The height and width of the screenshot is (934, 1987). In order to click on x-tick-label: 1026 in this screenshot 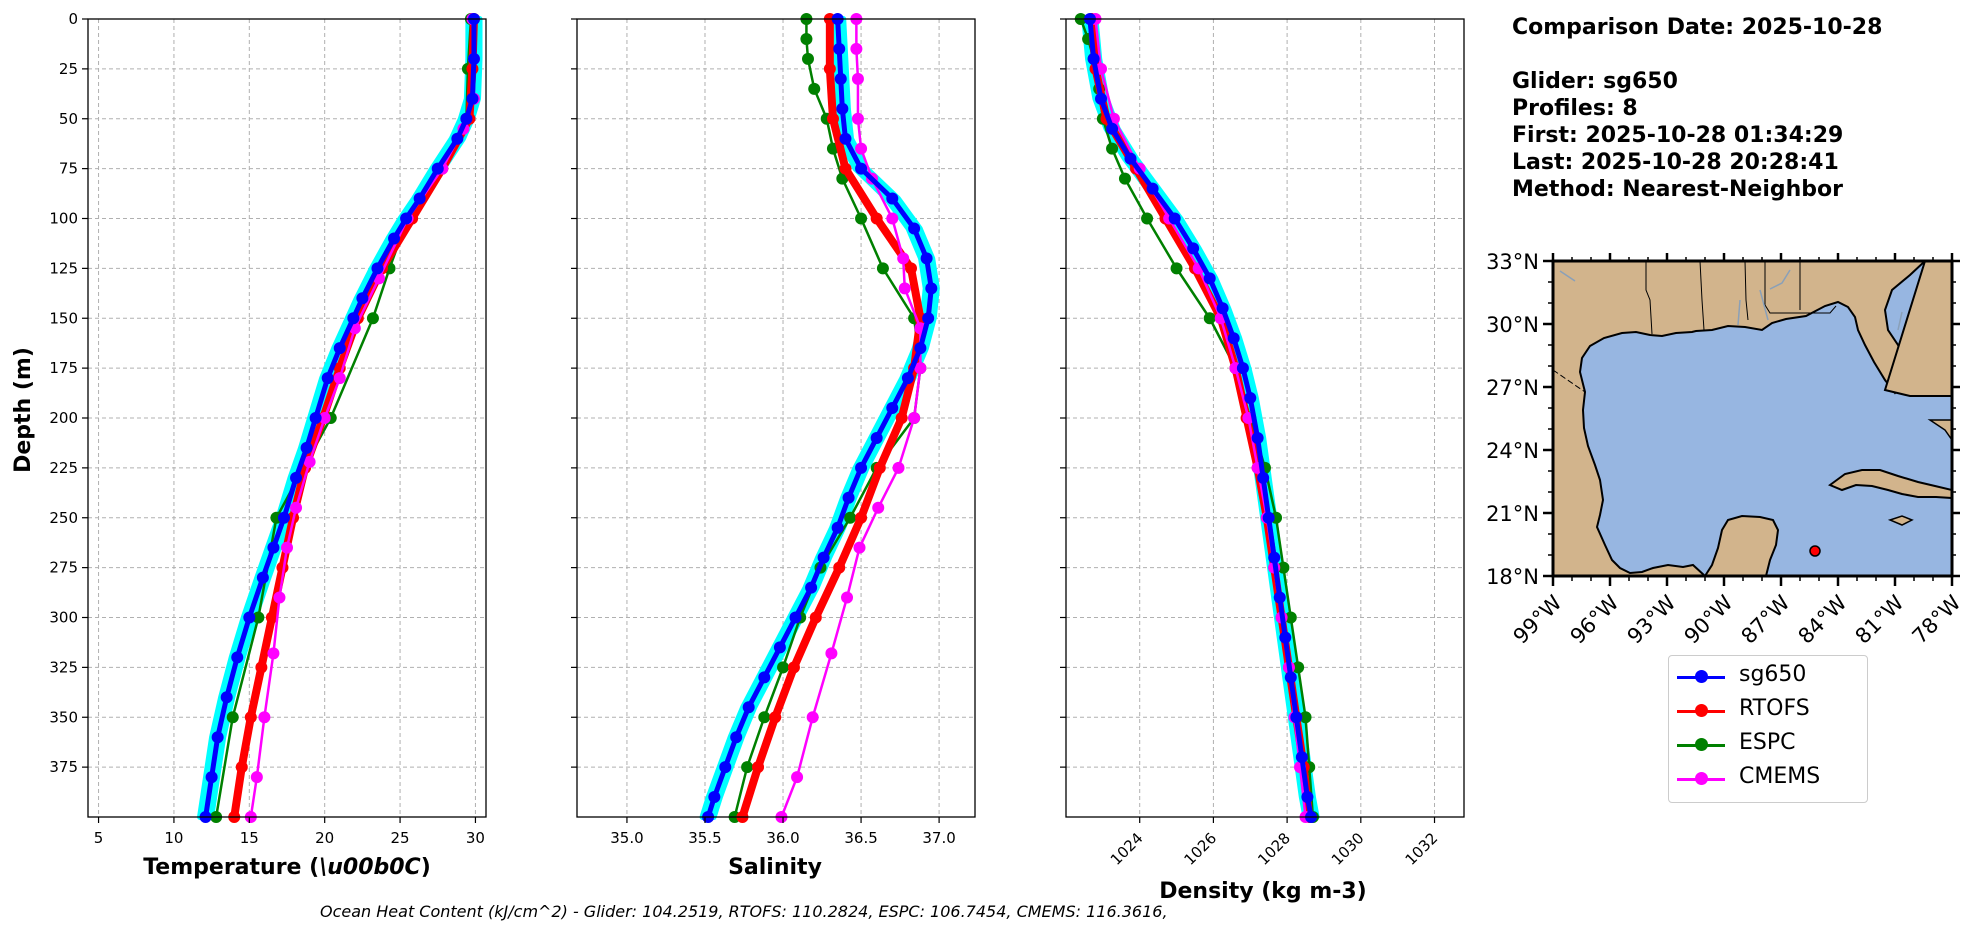, I will do `click(1201, 849)`.